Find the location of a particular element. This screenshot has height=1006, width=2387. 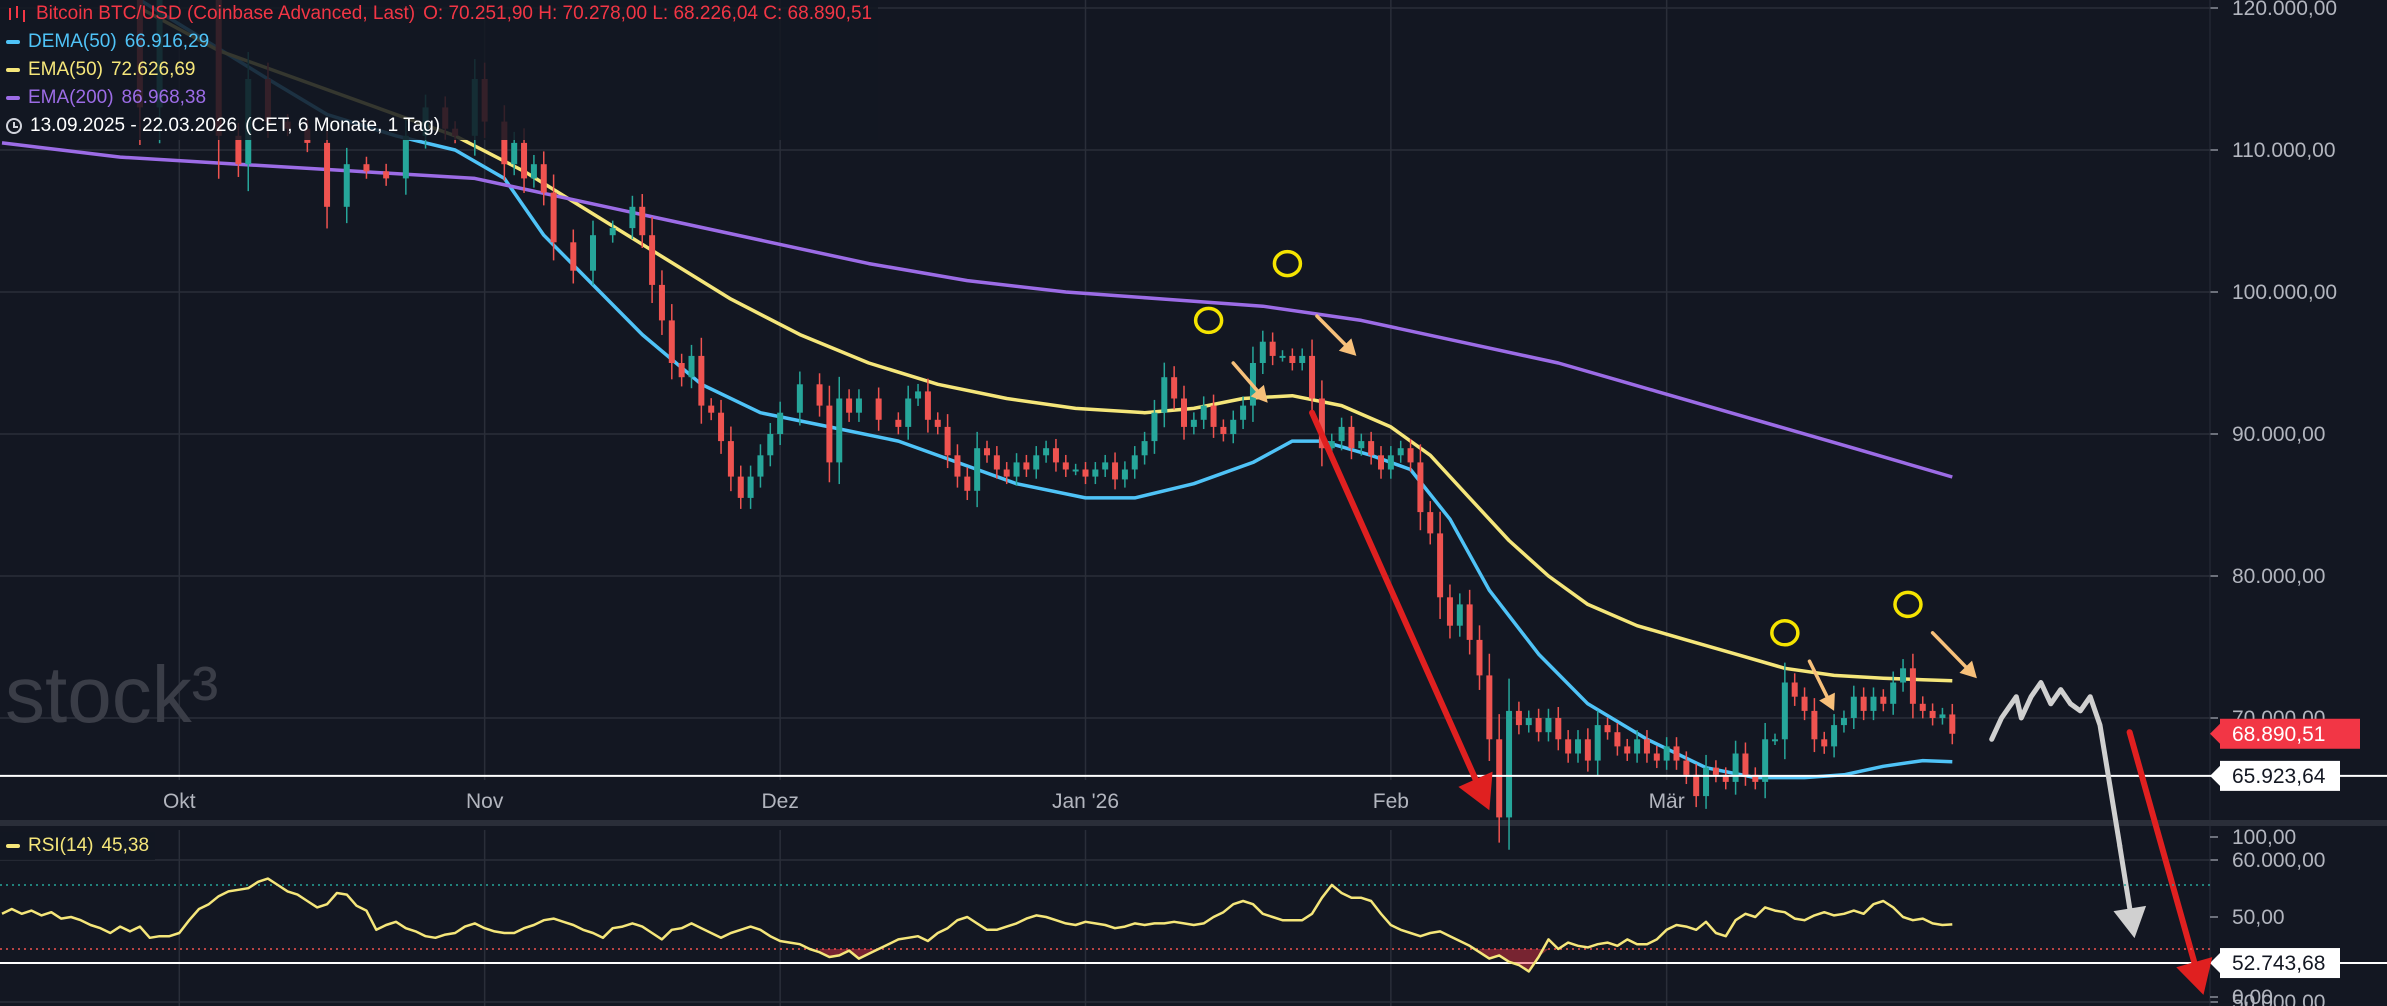

pane-separator is located at coordinates (1193, 823).